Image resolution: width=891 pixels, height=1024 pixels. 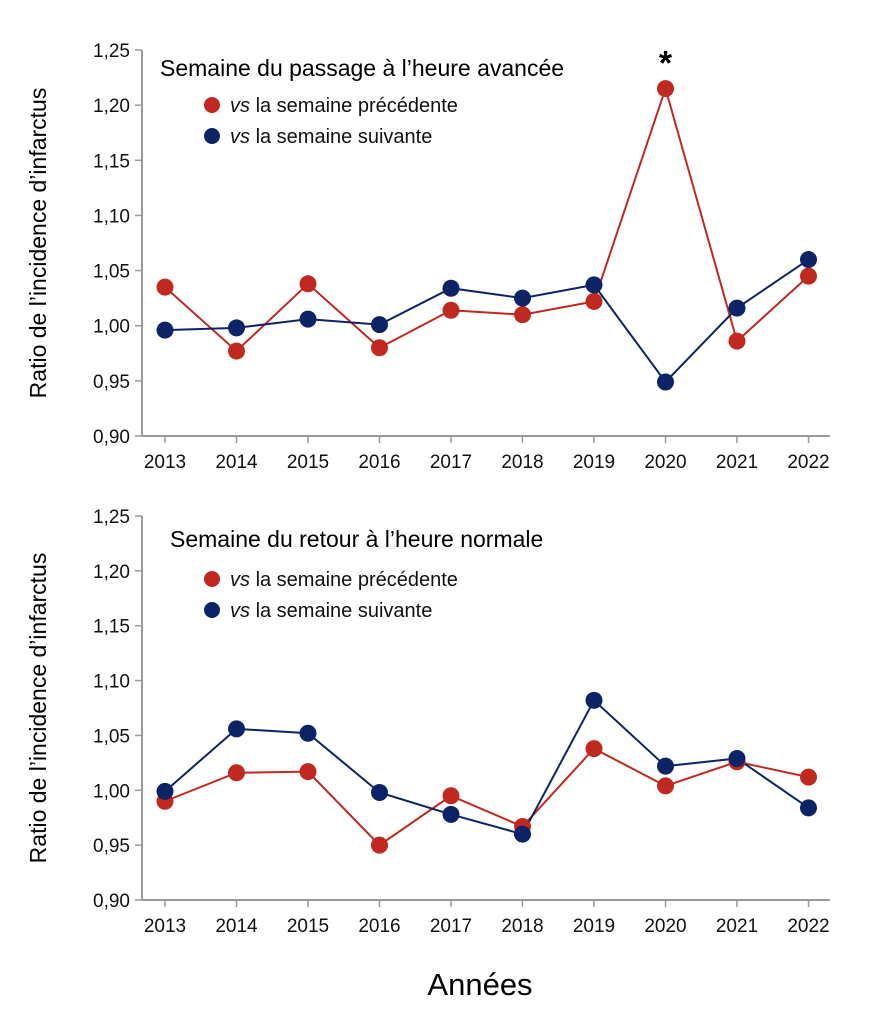 What do you see at coordinates (362, 68) in the screenshot?
I see `chart-title: Semaine du passage à l’heure avancée` at bounding box center [362, 68].